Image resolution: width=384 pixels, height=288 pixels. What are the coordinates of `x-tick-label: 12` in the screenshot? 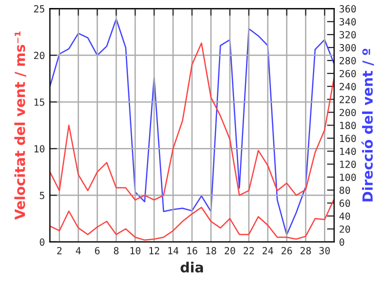 It's located at (154, 250).